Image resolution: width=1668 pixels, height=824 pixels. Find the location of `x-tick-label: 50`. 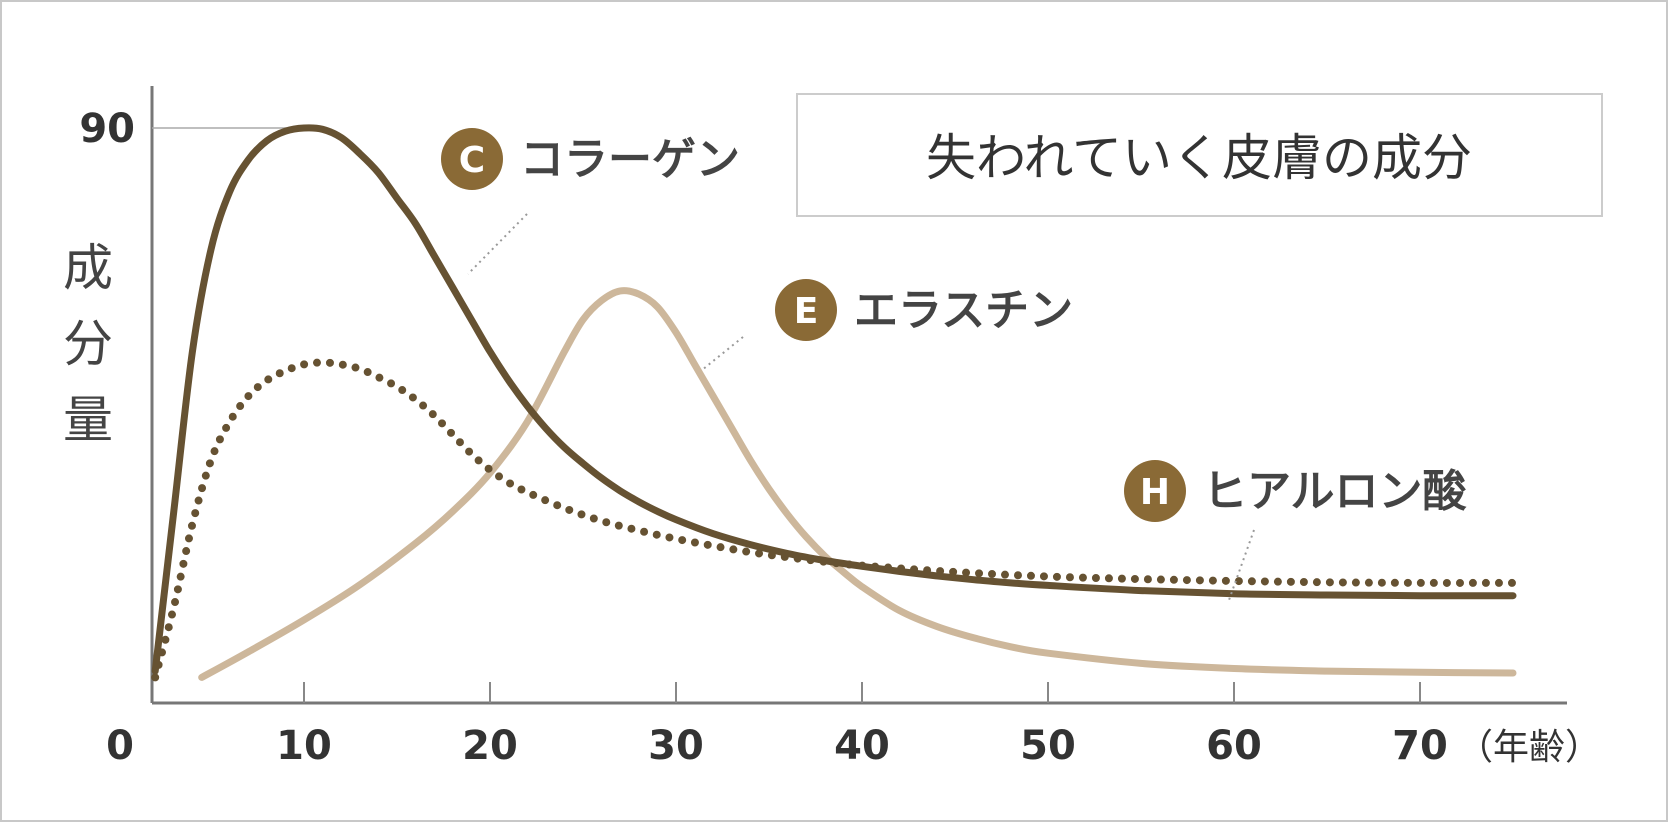

x-tick-label: 50 is located at coordinates (1048, 746).